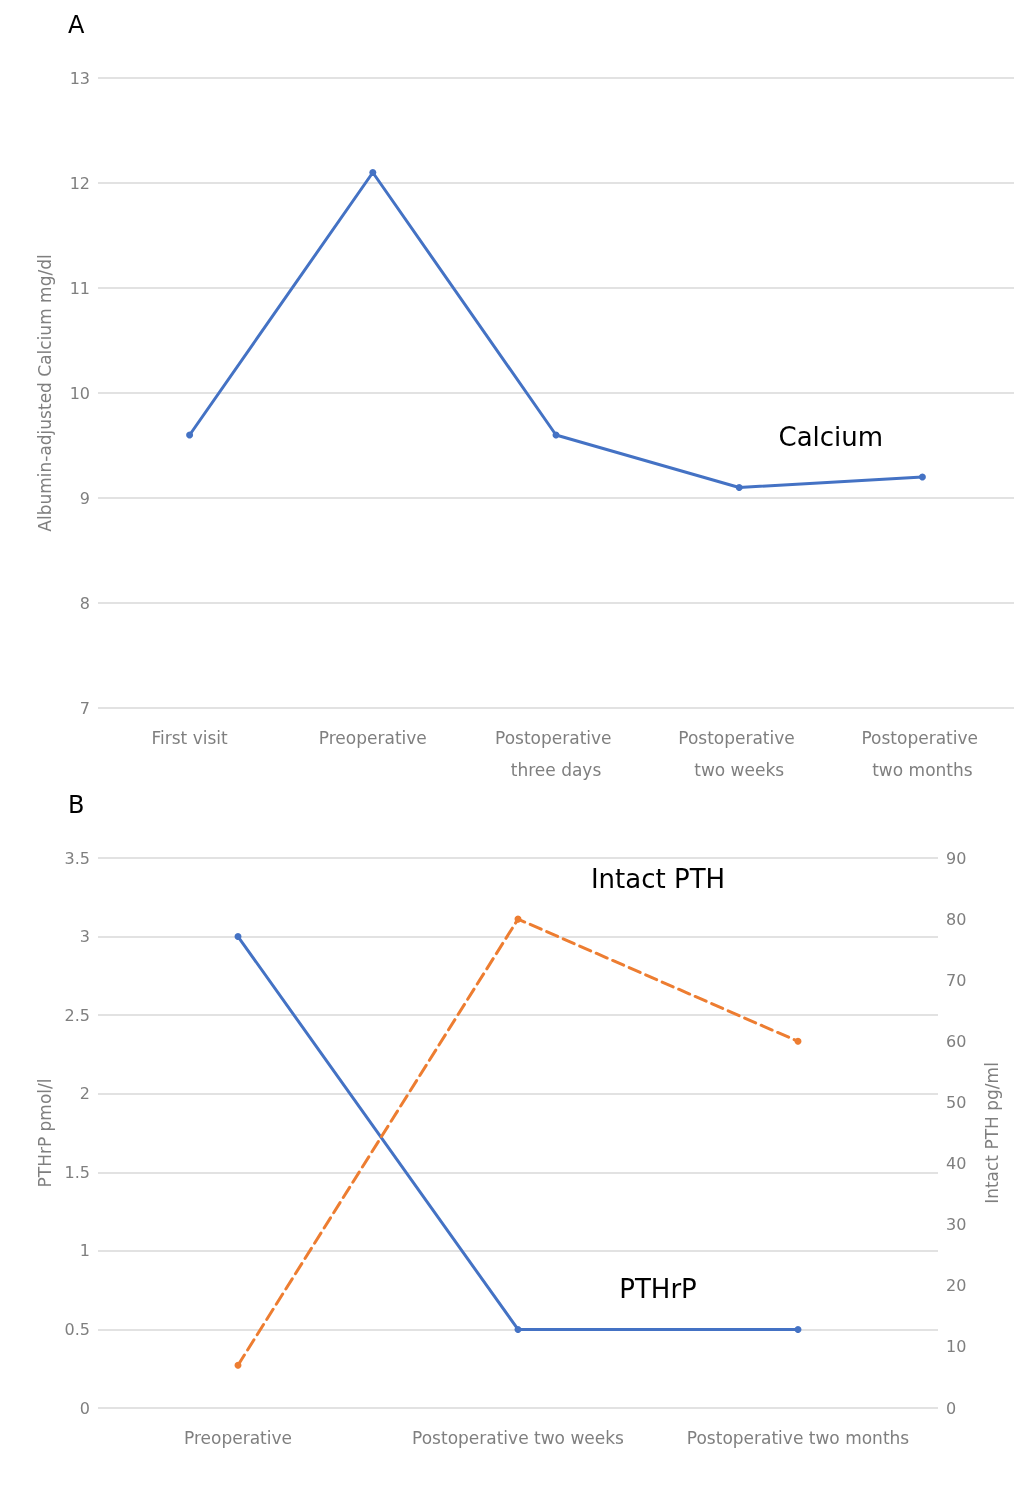  What do you see at coordinates (956, 1286) in the screenshot?
I see `y2-tick-label: 20` at bounding box center [956, 1286].